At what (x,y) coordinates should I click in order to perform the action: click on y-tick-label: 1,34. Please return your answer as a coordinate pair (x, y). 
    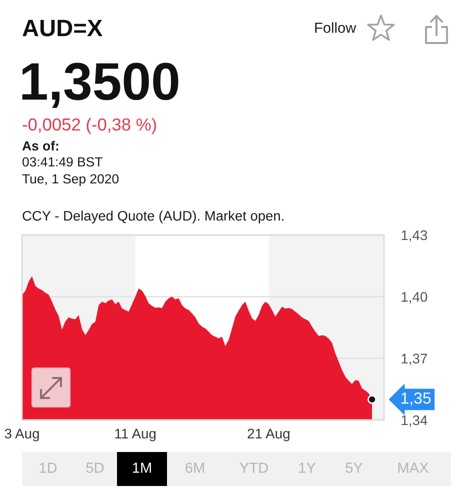
    Looking at the image, I should click on (415, 421).